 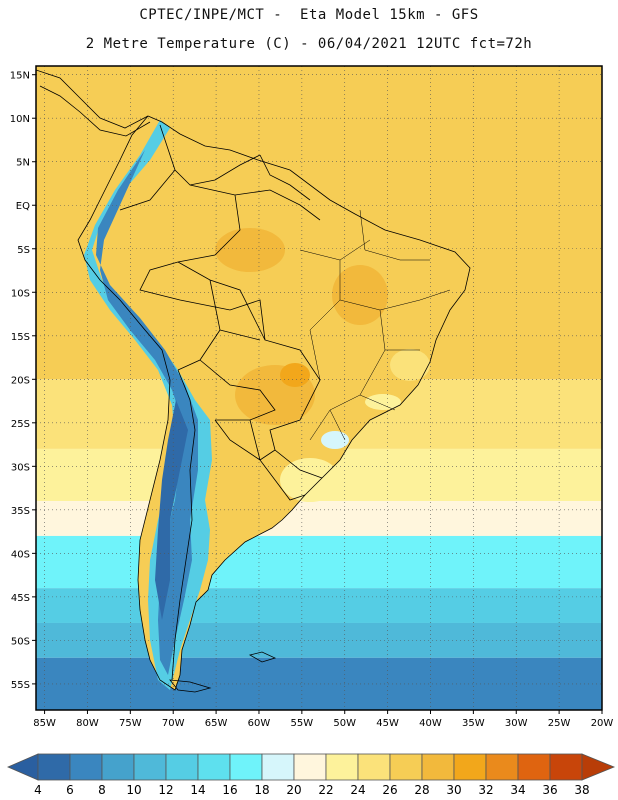 What do you see at coordinates (559, 723) in the screenshot?
I see `lon-label: 25W` at bounding box center [559, 723].